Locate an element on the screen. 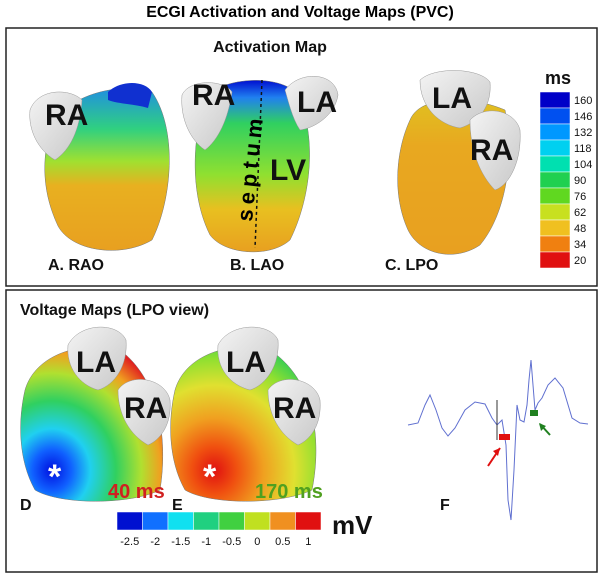  colorbar-label: 34 is located at coordinates (580, 245).